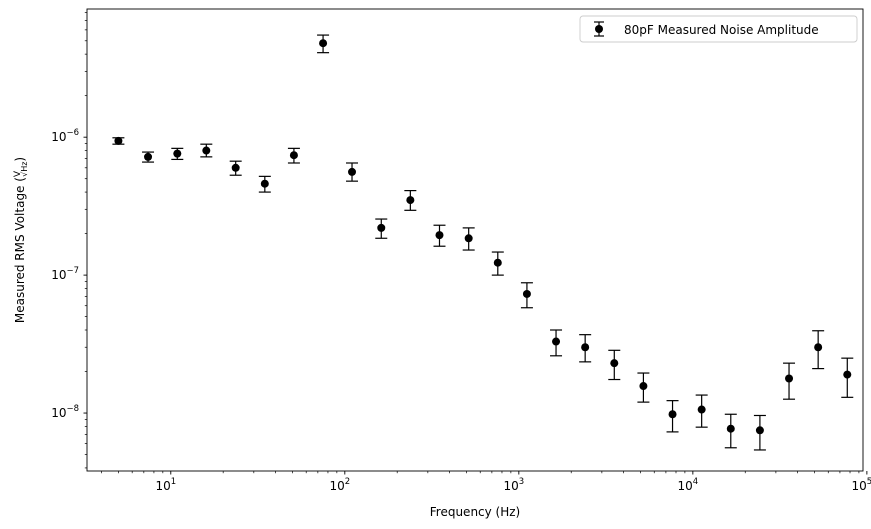 This screenshot has width=871, height=529. Describe the element at coordinates (599, 29) in the screenshot. I see `legend-marker` at that location.